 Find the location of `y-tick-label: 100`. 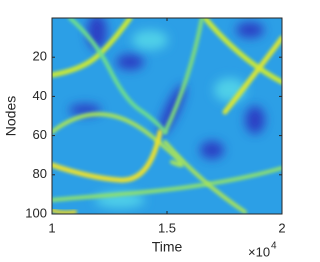

y-tick-label: 100 is located at coordinates (36, 212).